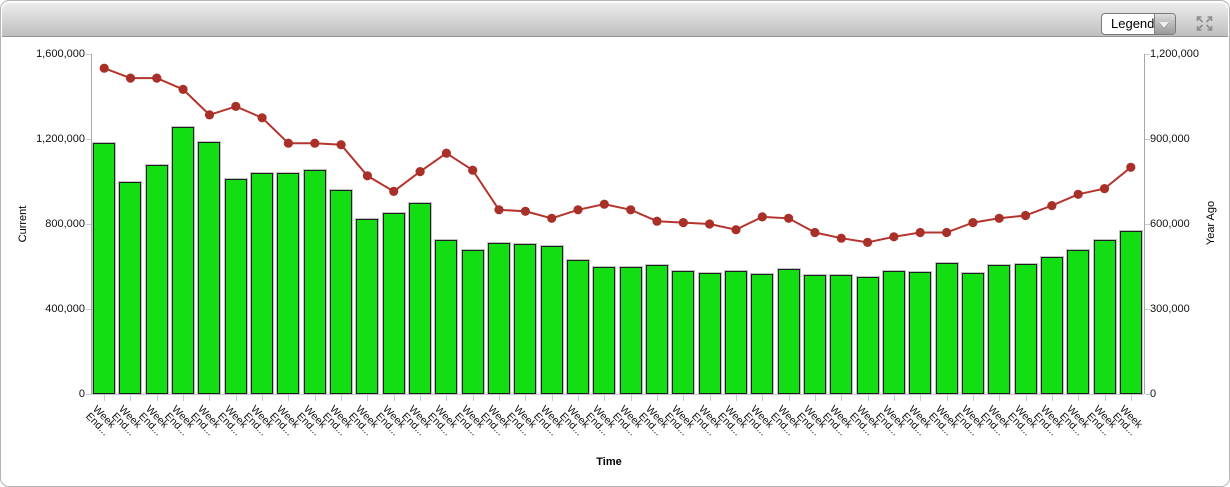 The width and height of the screenshot is (1230, 487). What do you see at coordinates (1170, 224) in the screenshot?
I see `y-tick-label-right: 600,000` at bounding box center [1170, 224].